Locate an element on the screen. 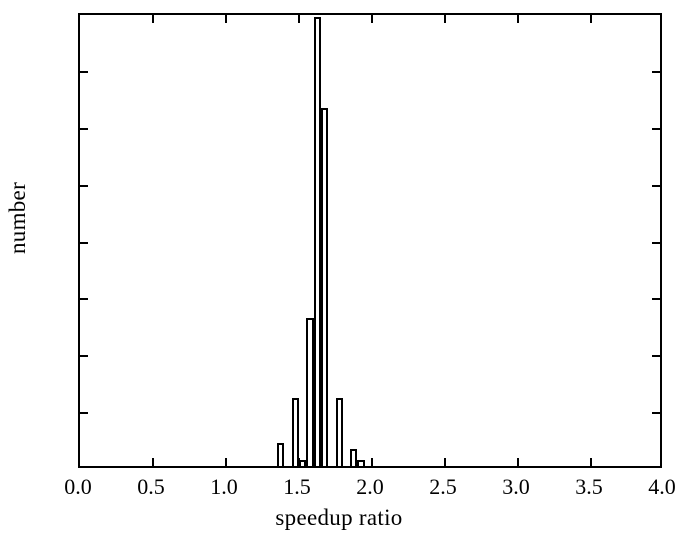 The width and height of the screenshot is (678, 537). x-tick-label: 1.0 is located at coordinates (224, 486).